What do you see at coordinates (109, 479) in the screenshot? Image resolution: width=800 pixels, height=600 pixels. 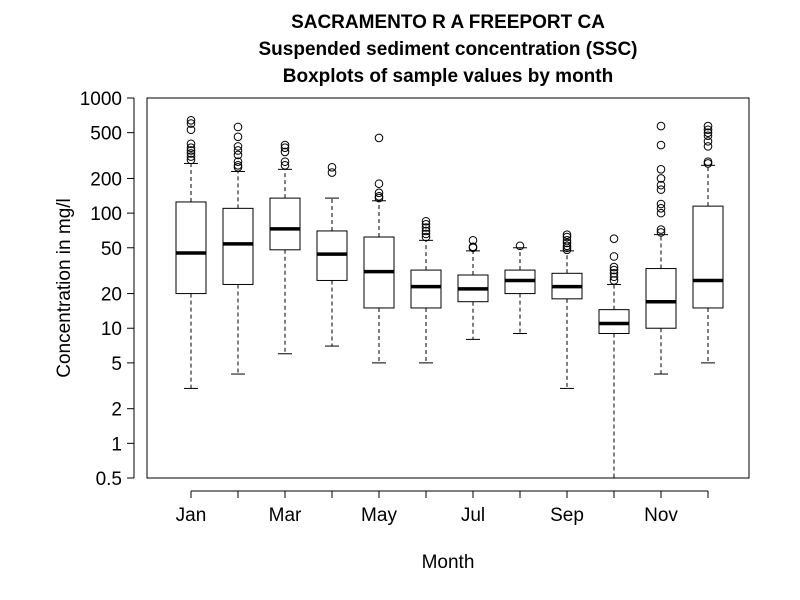 I see `y-tick-label: 0.5` at bounding box center [109, 479].